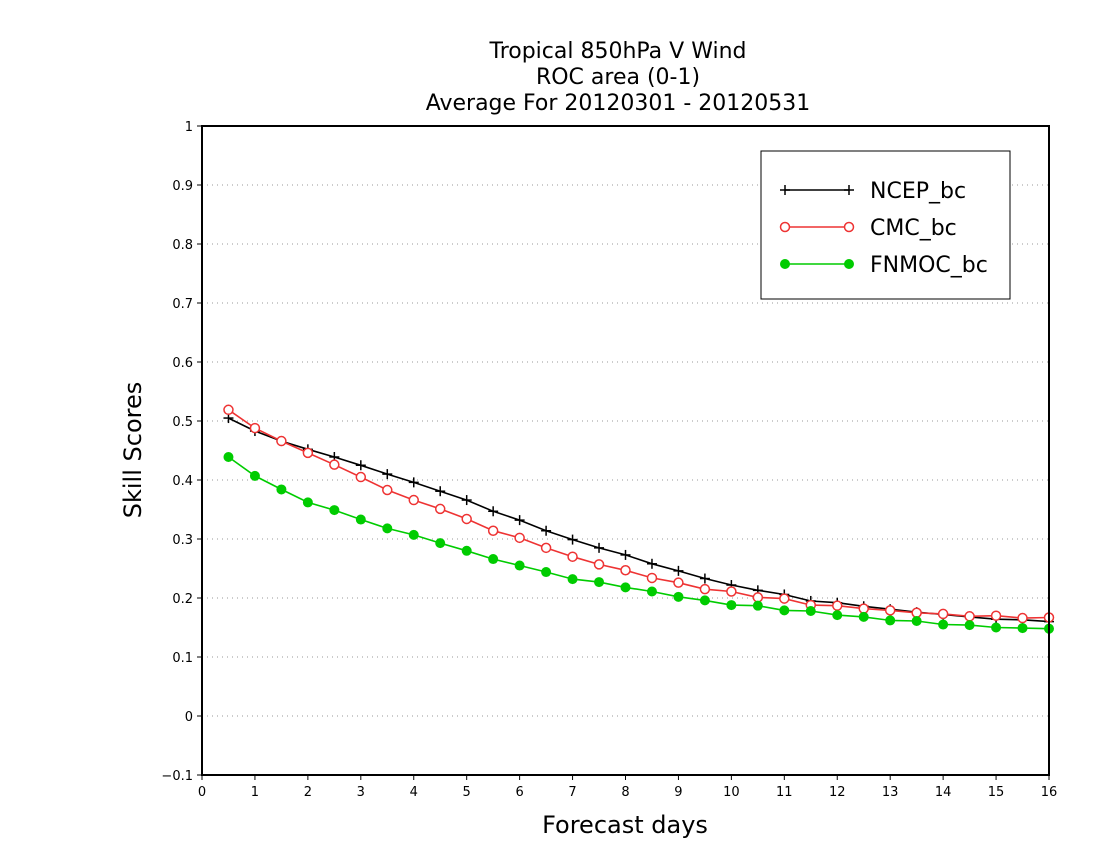 The height and width of the screenshot is (850, 1100). What do you see at coordinates (308, 792) in the screenshot?
I see `x-tick-label: 2` at bounding box center [308, 792].